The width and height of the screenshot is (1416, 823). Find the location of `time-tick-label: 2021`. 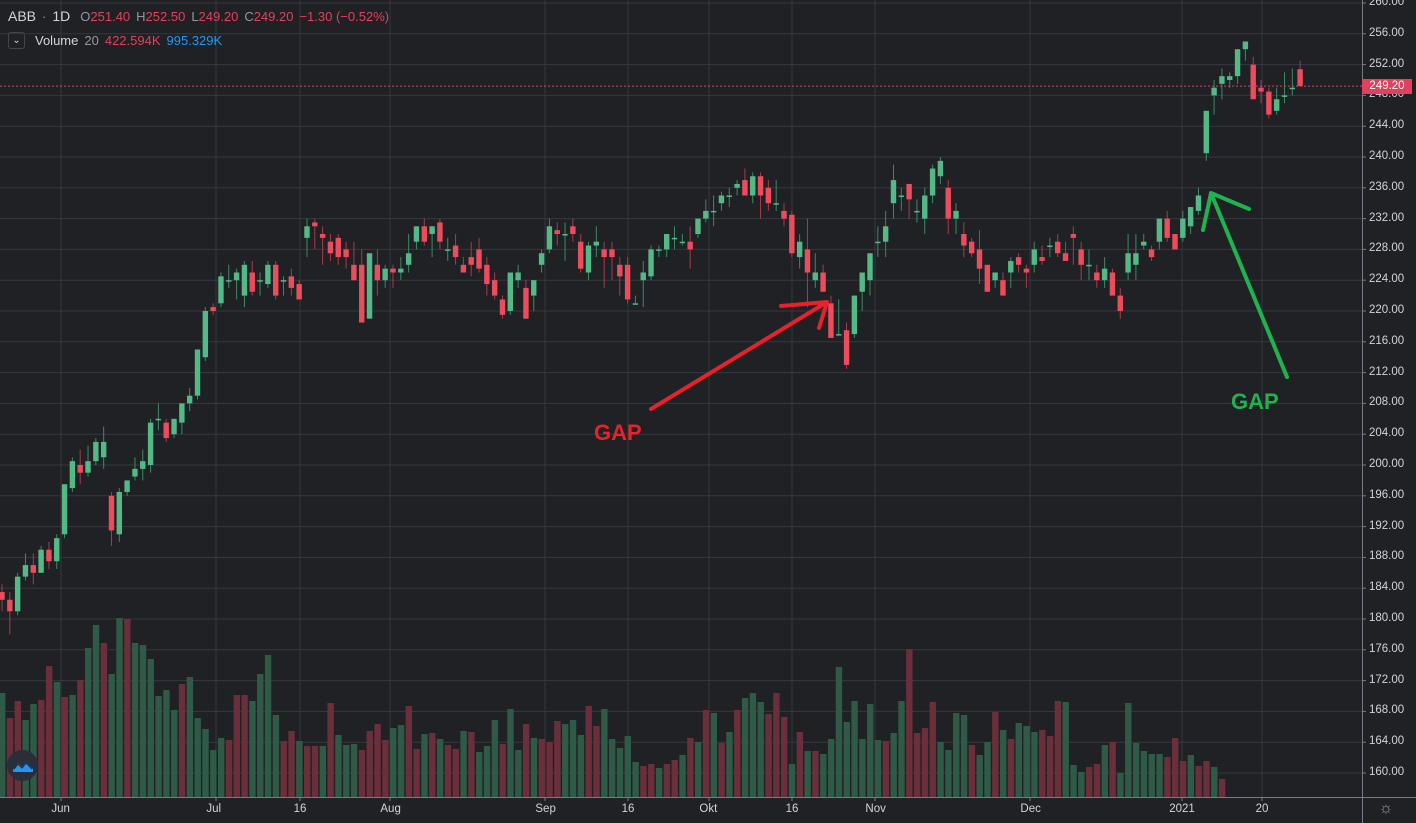

time-tick-label: 2021 is located at coordinates (1182, 809).